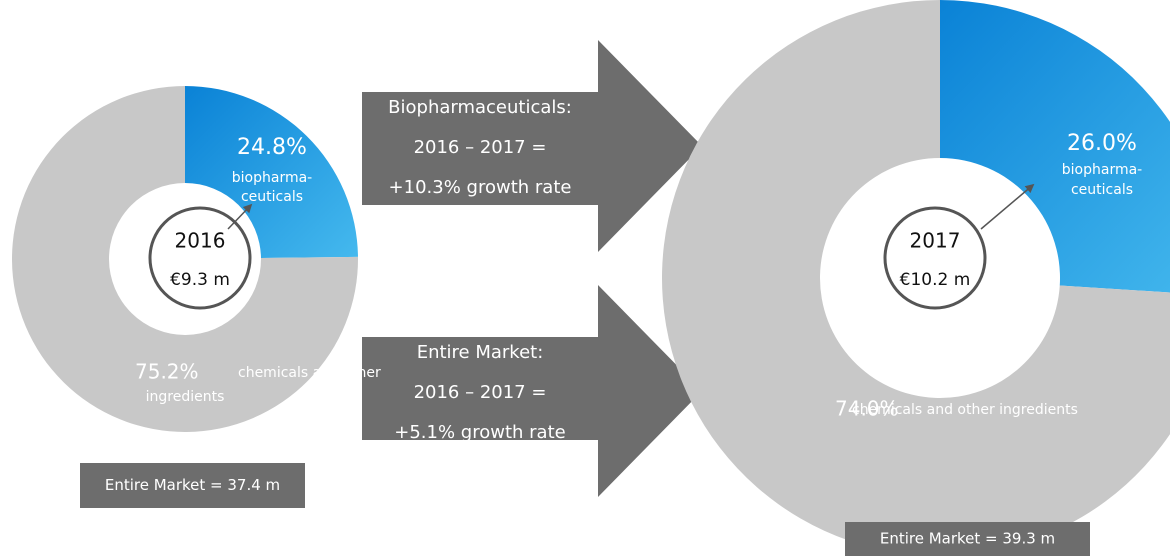  What do you see at coordinates (480, 107) in the screenshot?
I see `arrow-text: Biopharmaceuticals:` at bounding box center [480, 107].